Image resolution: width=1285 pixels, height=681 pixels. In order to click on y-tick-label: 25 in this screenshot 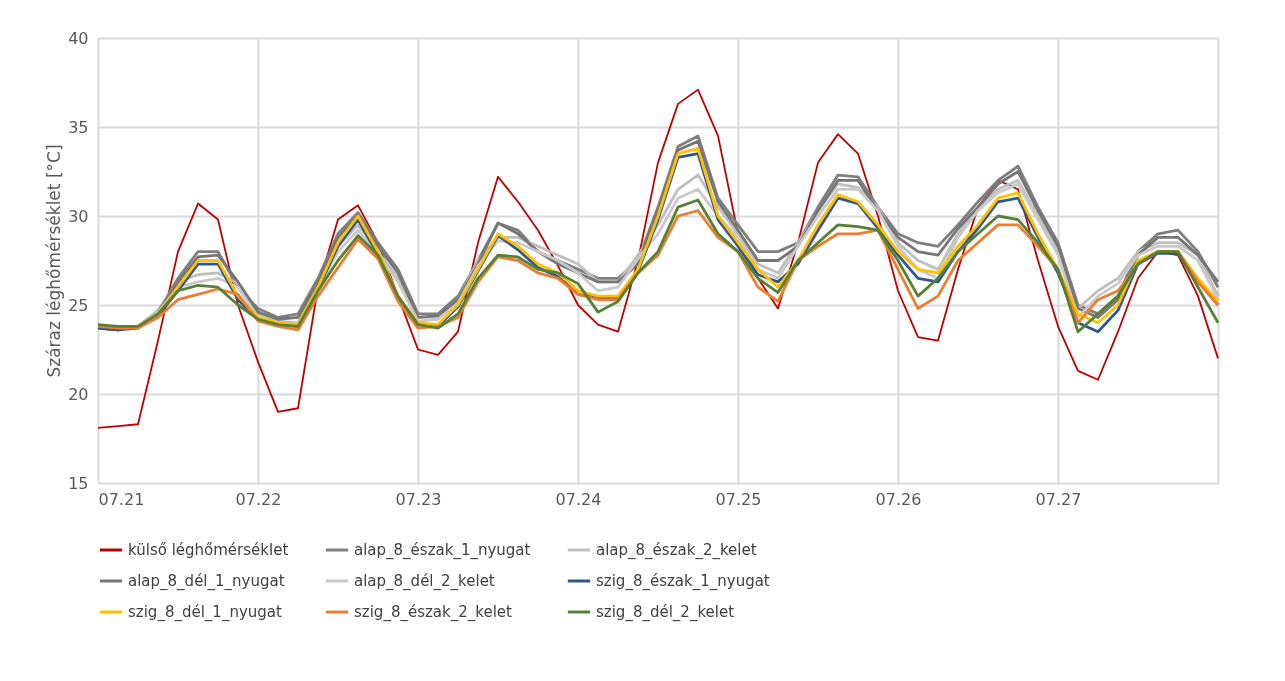, I will do `click(78, 305)`.